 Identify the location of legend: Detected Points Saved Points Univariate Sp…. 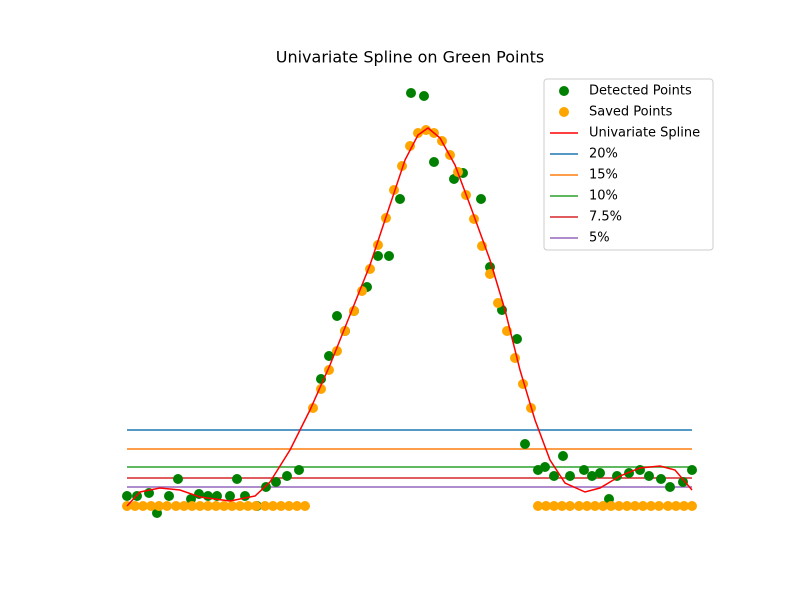
(628, 164).